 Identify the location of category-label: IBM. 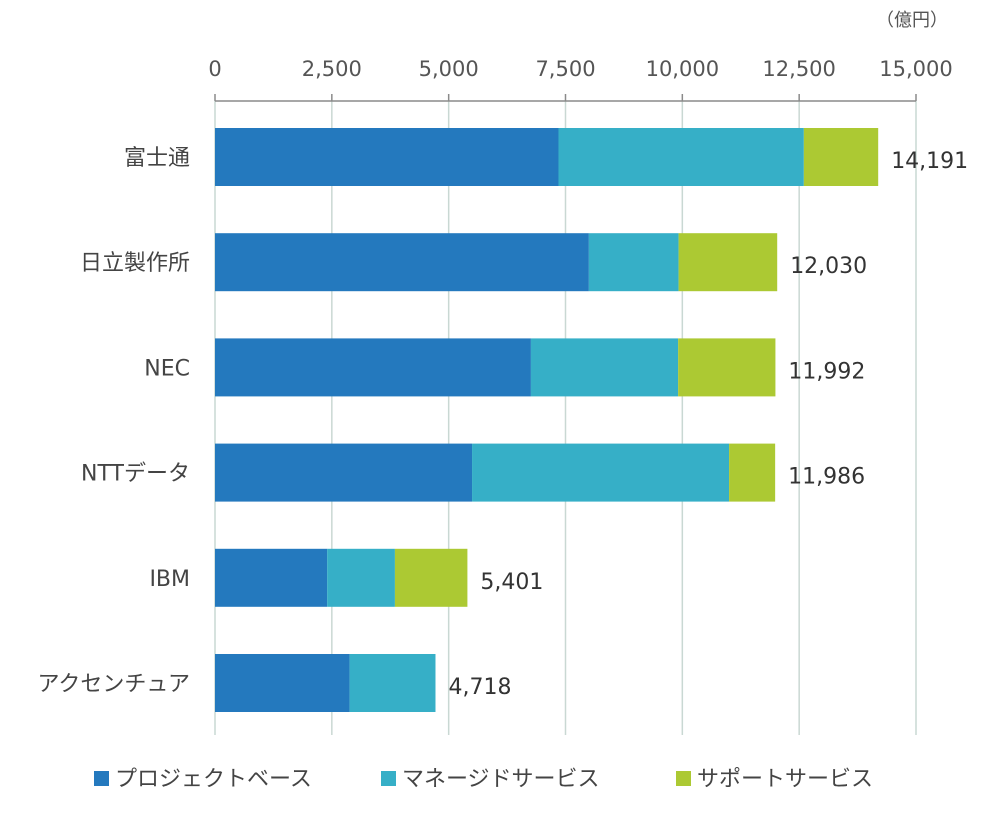
(169, 579).